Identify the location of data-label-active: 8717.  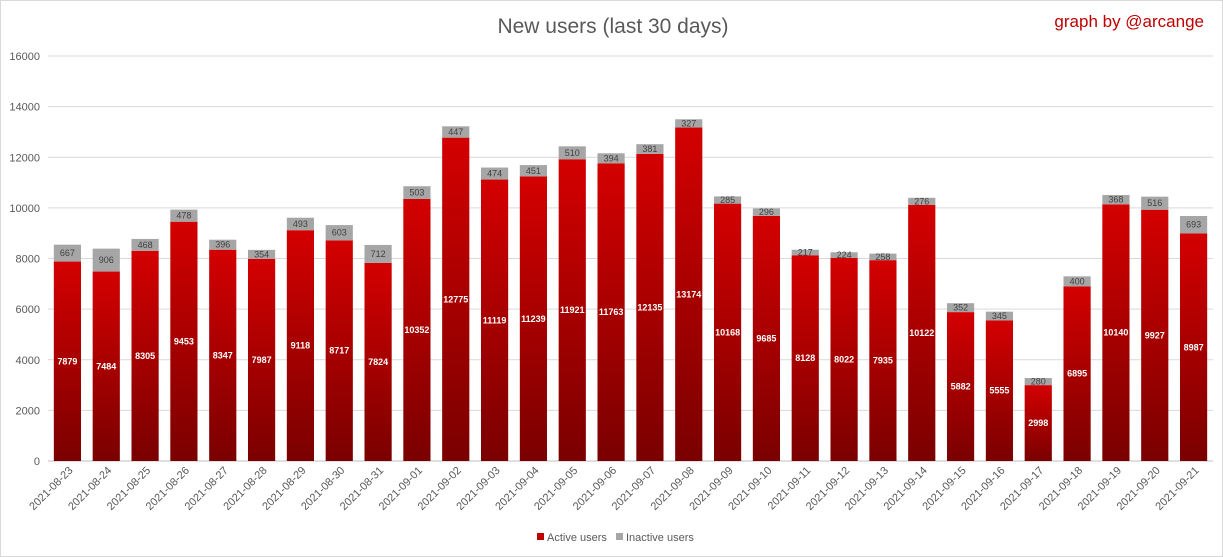
(339, 351).